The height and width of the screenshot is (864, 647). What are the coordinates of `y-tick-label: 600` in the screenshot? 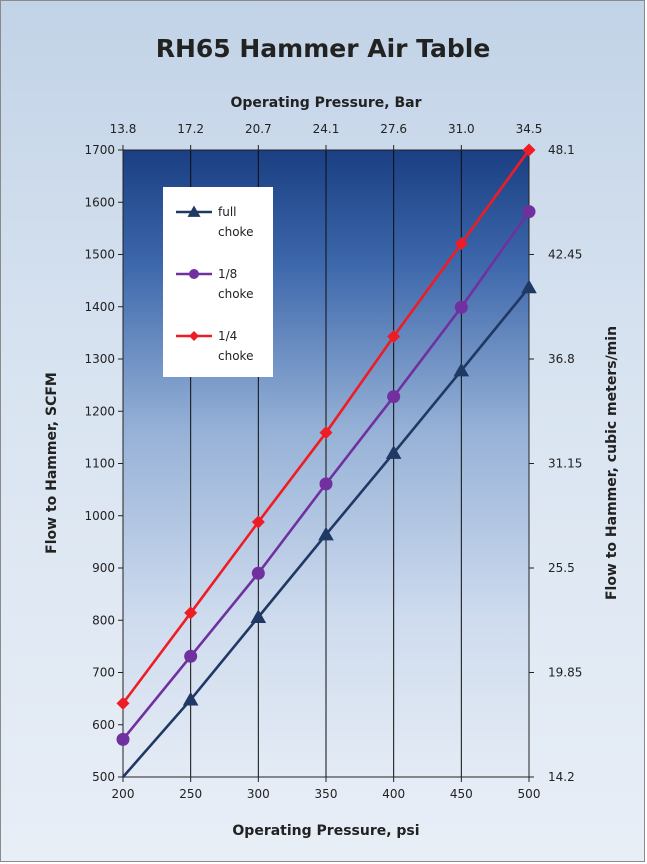 It's located at (103, 725).